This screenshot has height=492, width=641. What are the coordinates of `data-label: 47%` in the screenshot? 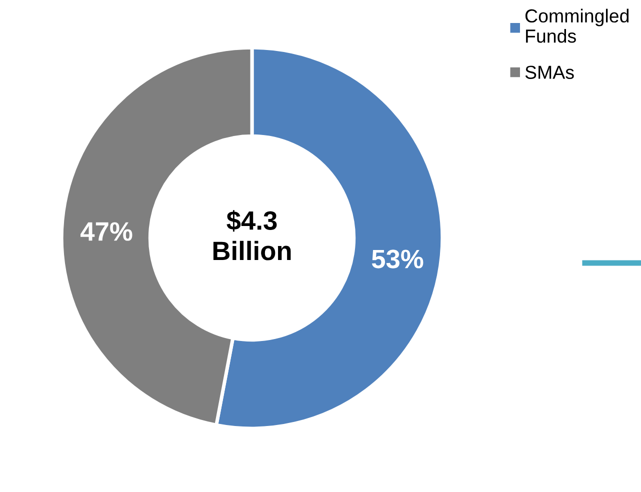 It's located at (106, 231).